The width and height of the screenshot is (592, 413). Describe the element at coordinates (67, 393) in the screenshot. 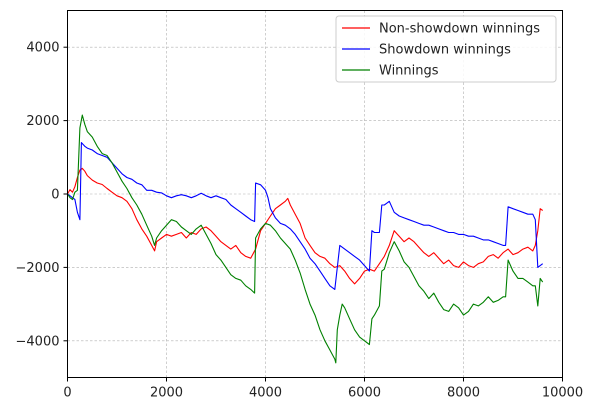

I see `x-tick-label: 0` at that location.